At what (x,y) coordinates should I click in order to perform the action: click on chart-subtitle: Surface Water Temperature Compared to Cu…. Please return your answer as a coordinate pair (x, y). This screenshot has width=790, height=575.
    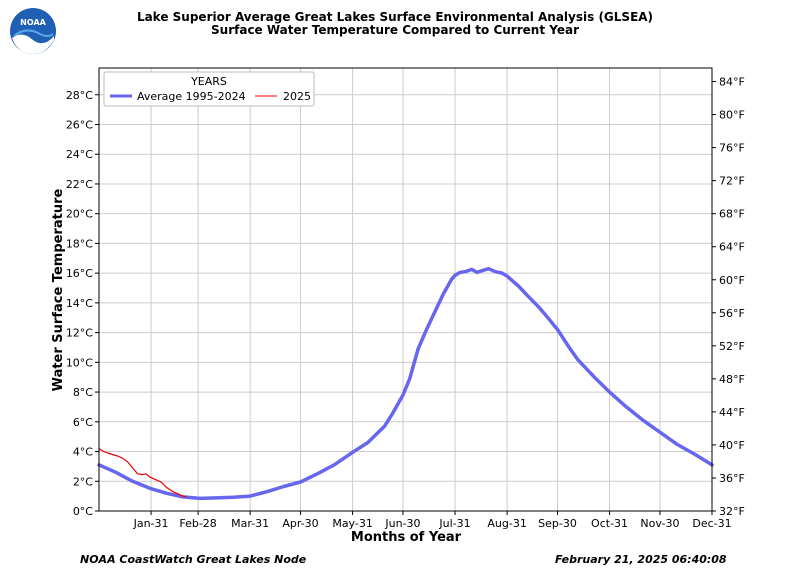
    Looking at the image, I should click on (395, 30).